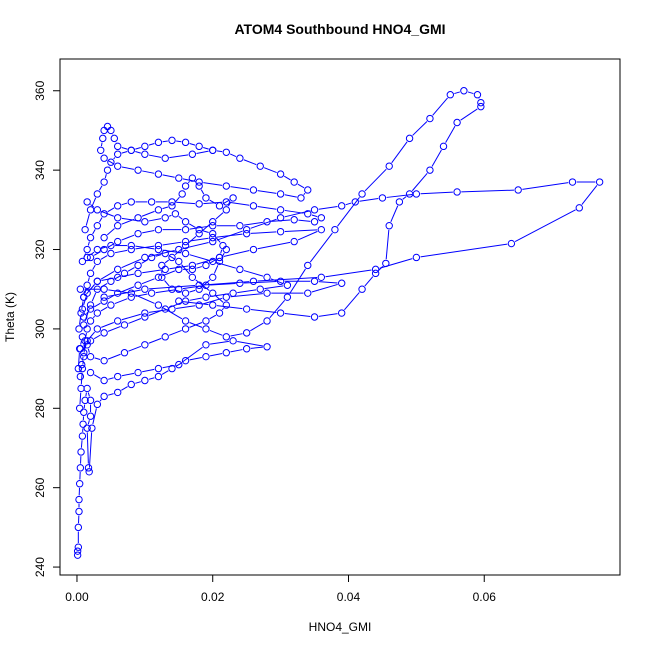  What do you see at coordinates (184, 297) in the screenshot?
I see `data-series` at bounding box center [184, 297].